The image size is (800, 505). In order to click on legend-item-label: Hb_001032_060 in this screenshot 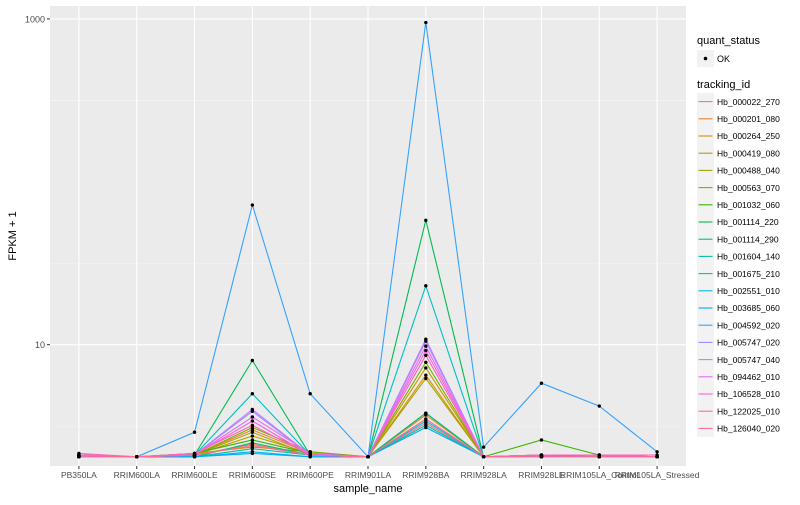, I will do `click(748, 205)`.